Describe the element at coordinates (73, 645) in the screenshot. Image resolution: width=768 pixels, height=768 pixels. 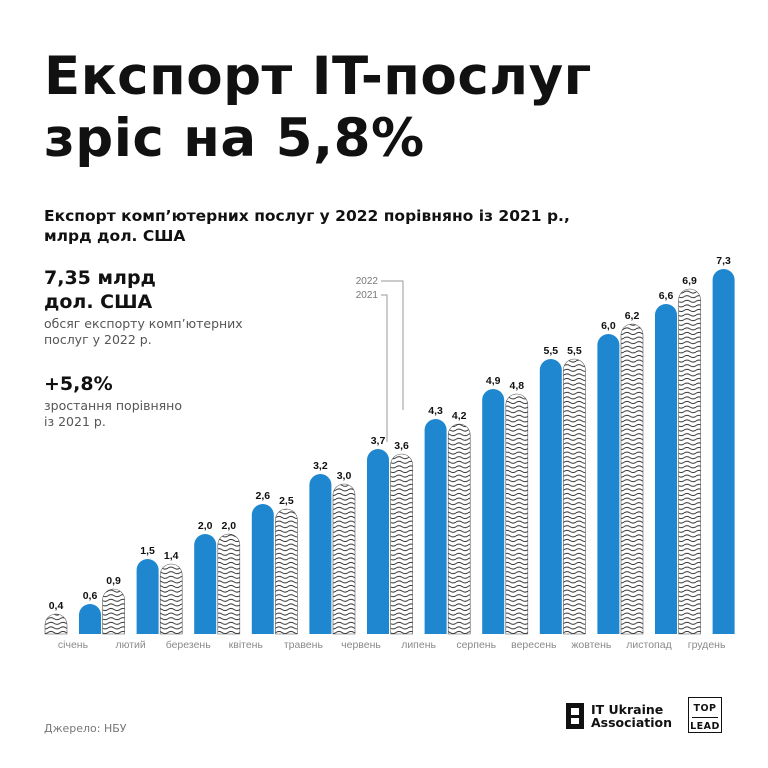
I see `x-tick-label-0: січень` at that location.